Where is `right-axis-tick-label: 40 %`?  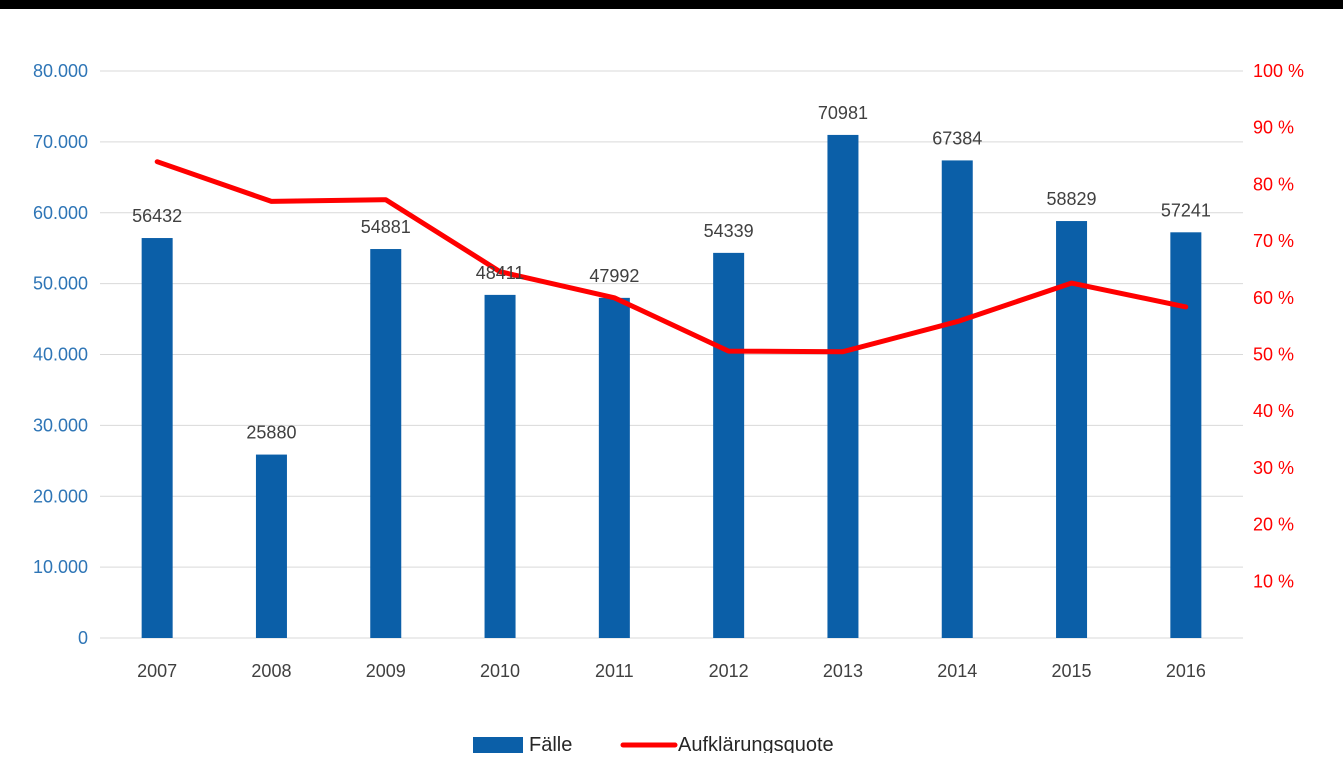
right-axis-tick-label: 40 % is located at coordinates (1273, 411).